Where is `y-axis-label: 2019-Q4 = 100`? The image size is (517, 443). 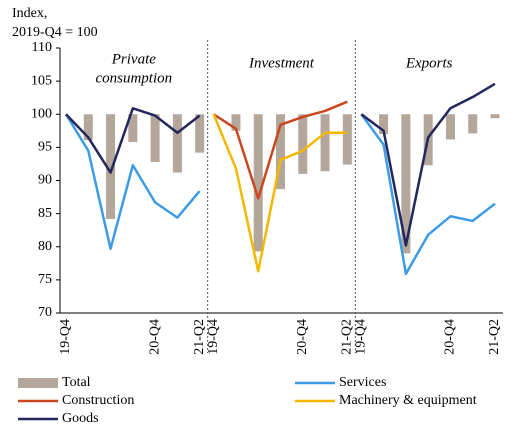
y-axis-label: 2019-Q4 = 100 is located at coordinates (55, 32).